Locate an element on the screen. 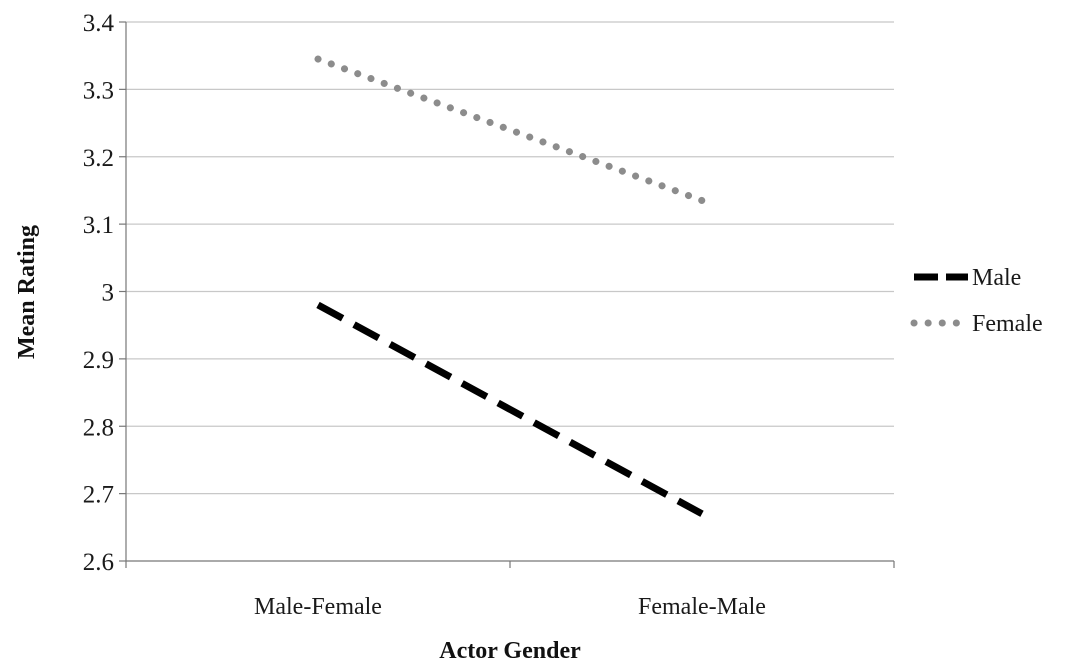 The height and width of the screenshot is (665, 1070). legend-label-female: Female is located at coordinates (1007, 324).